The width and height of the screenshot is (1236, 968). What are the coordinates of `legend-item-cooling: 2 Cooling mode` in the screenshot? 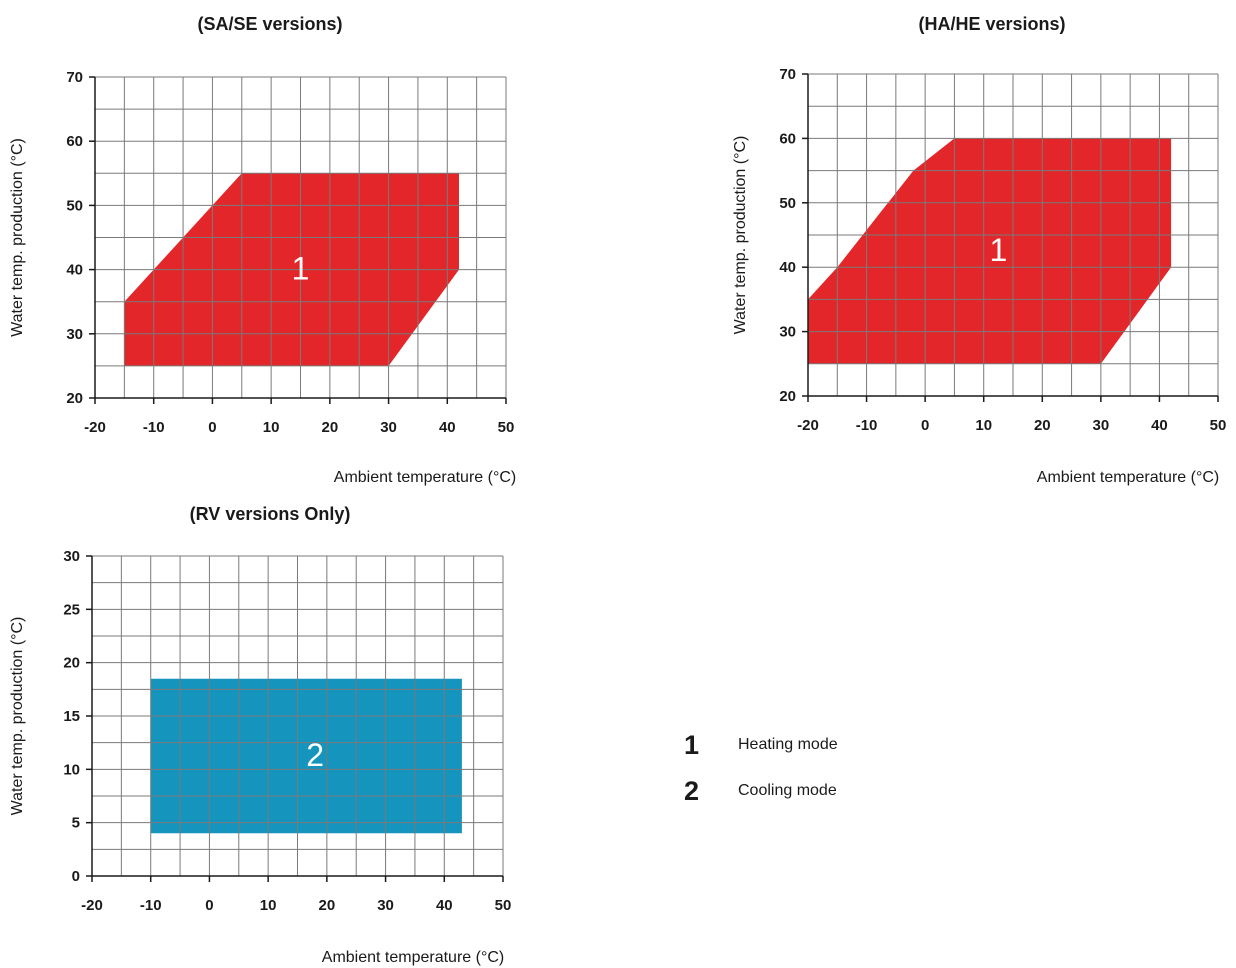 It's located at (759, 791).